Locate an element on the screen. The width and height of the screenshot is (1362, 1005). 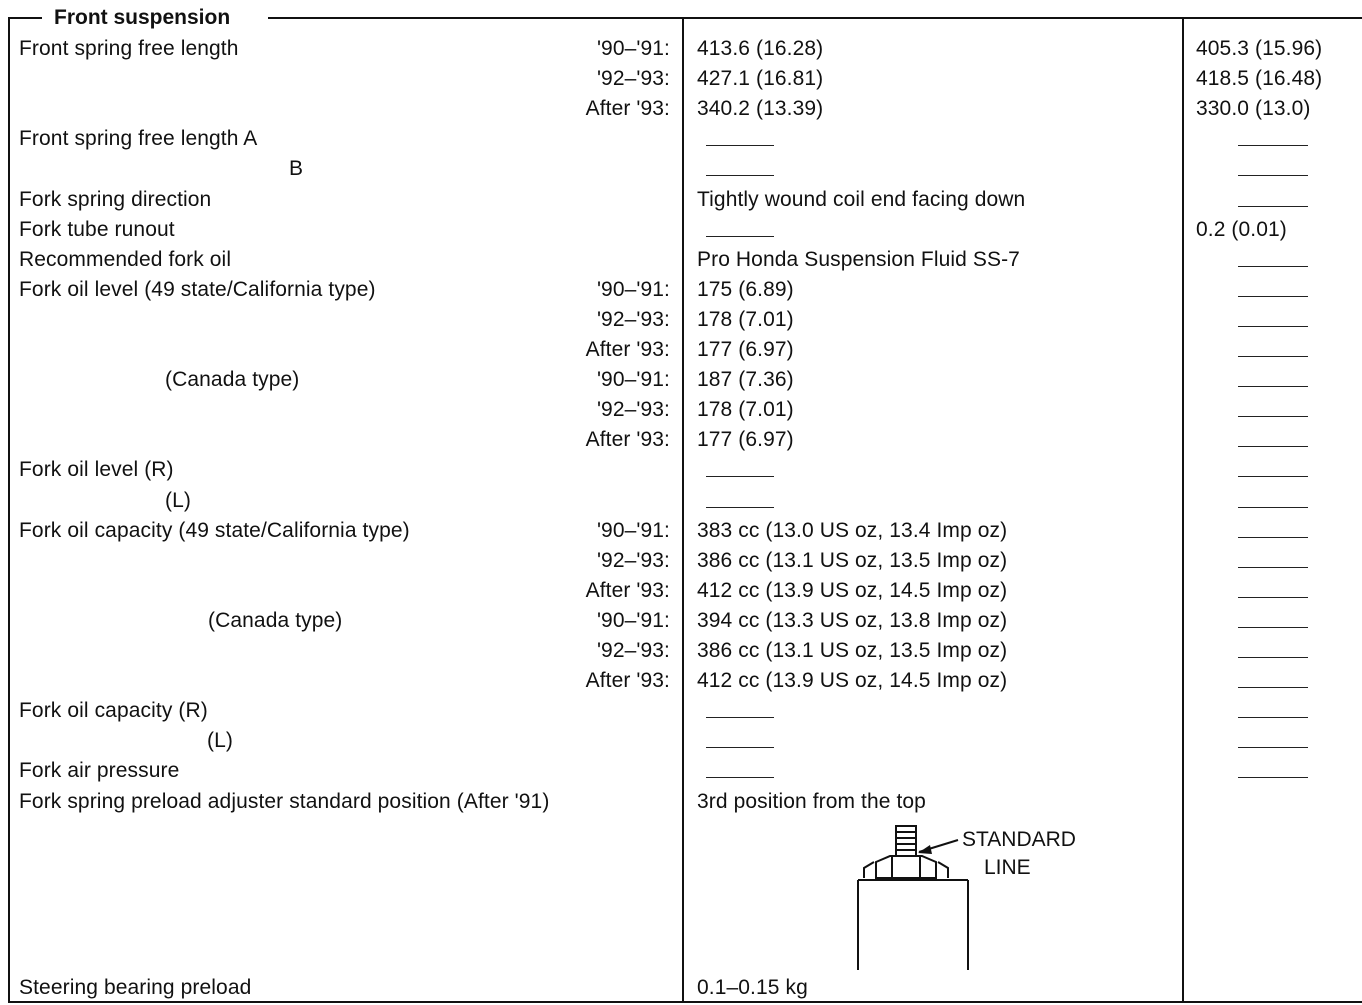
table-row: Fork oil capacity (R) is located at coordinates (681, 711).